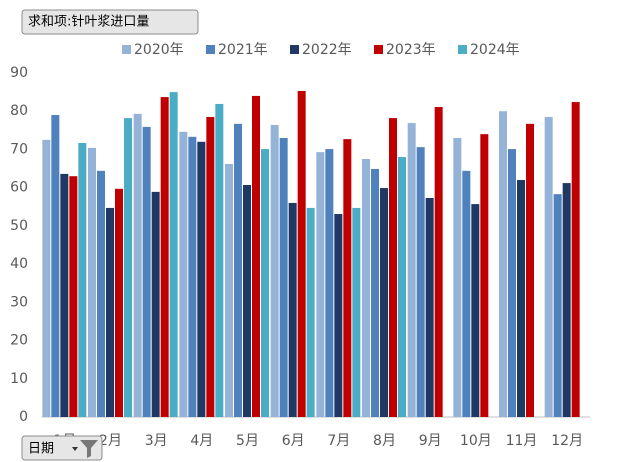 The image size is (621, 462). What do you see at coordinates (23, 417) in the screenshot?
I see `y-tick-label: 0` at bounding box center [23, 417].